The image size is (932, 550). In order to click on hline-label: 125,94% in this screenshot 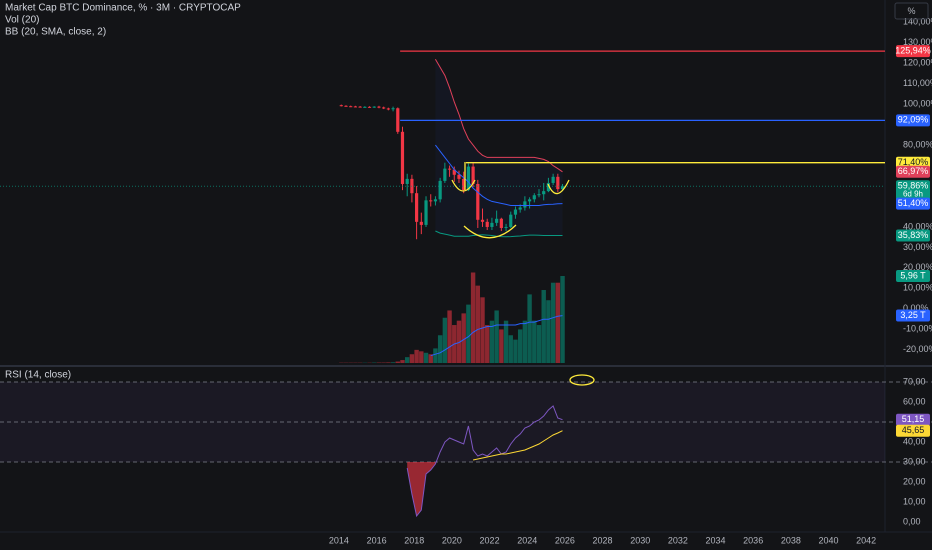, I will do `click(913, 50)`.